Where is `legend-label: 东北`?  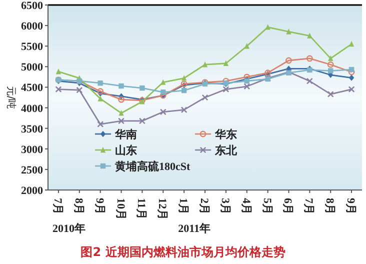 legend-label: 东北 is located at coordinates (226, 150).